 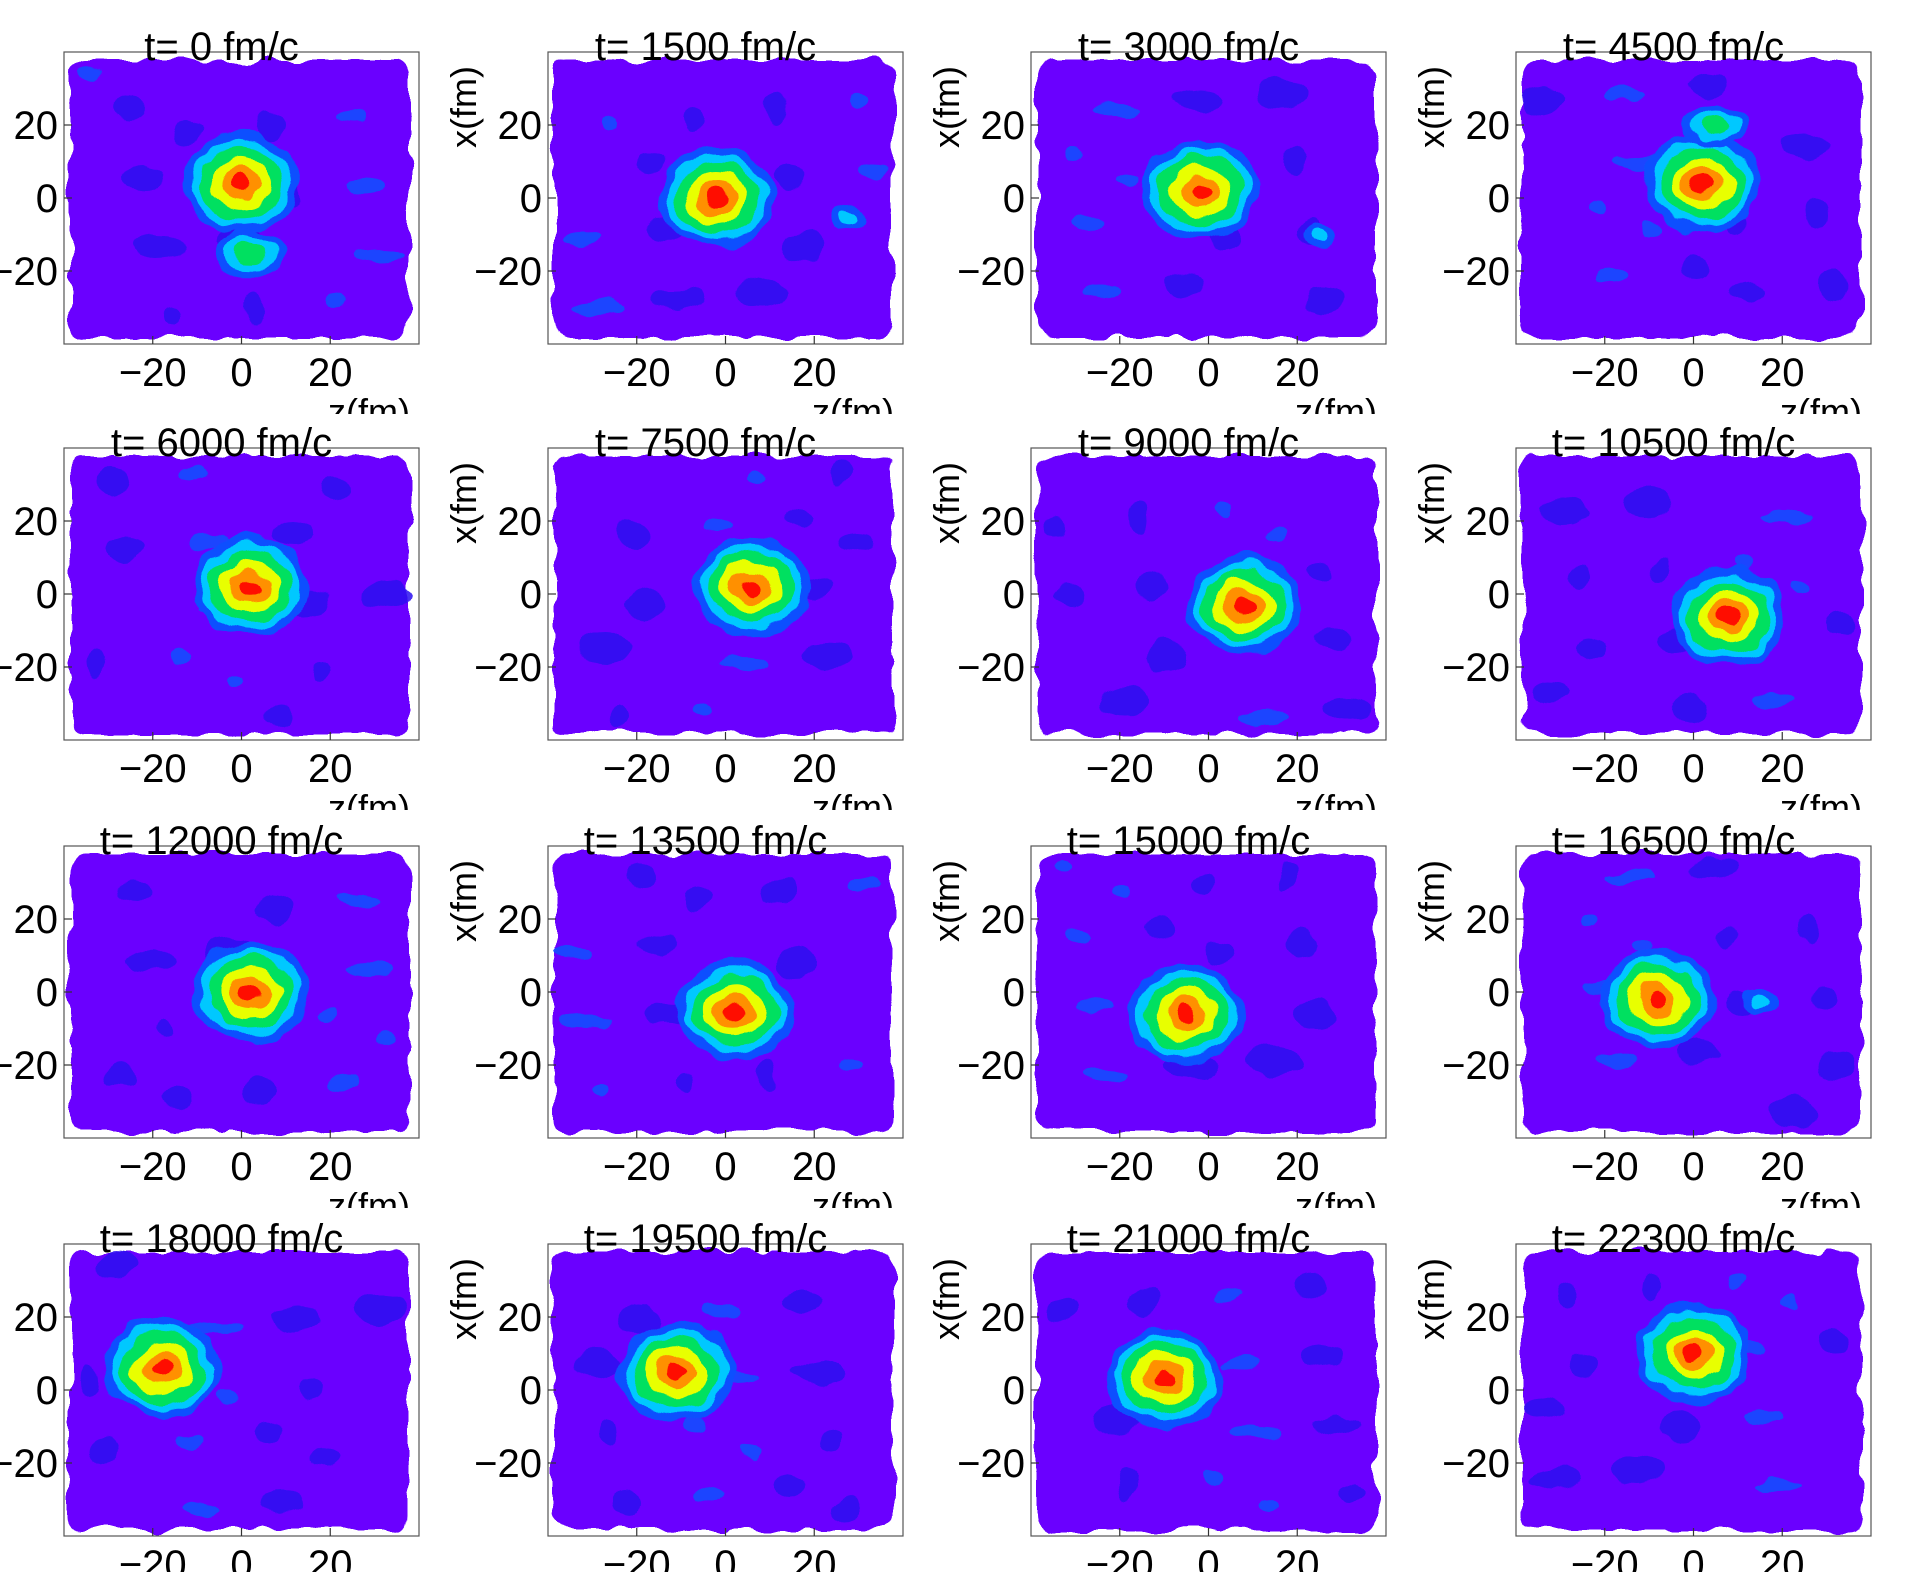 I want to click on panel-8: −20 0 20 20 0 −20 t= 12000 fm/c z(fm), so click(x=210, y=1013).